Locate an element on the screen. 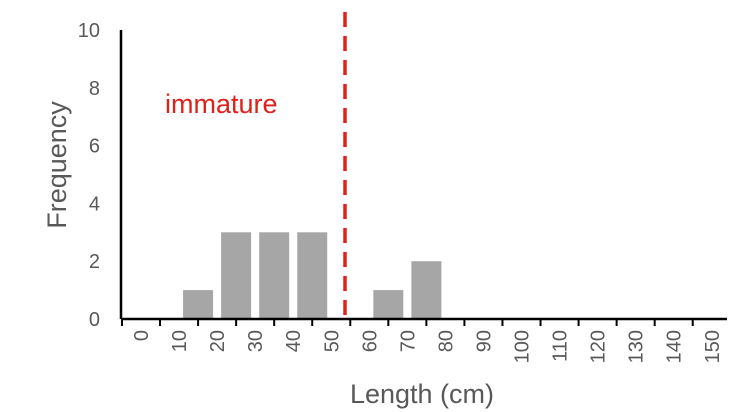 This screenshot has width=749, height=412. x-tick-label: 0 is located at coordinates (142, 335).